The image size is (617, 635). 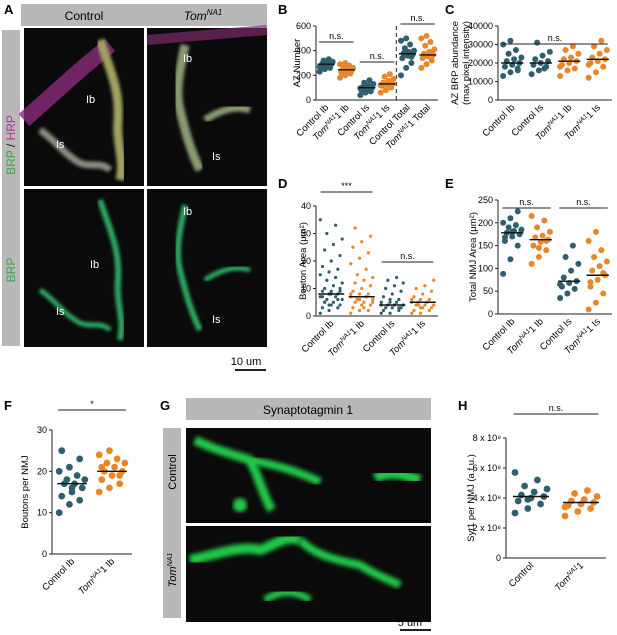 What do you see at coordinates (569, 576) in the screenshot?
I see `x-tick-label: TomNA11` at bounding box center [569, 576].